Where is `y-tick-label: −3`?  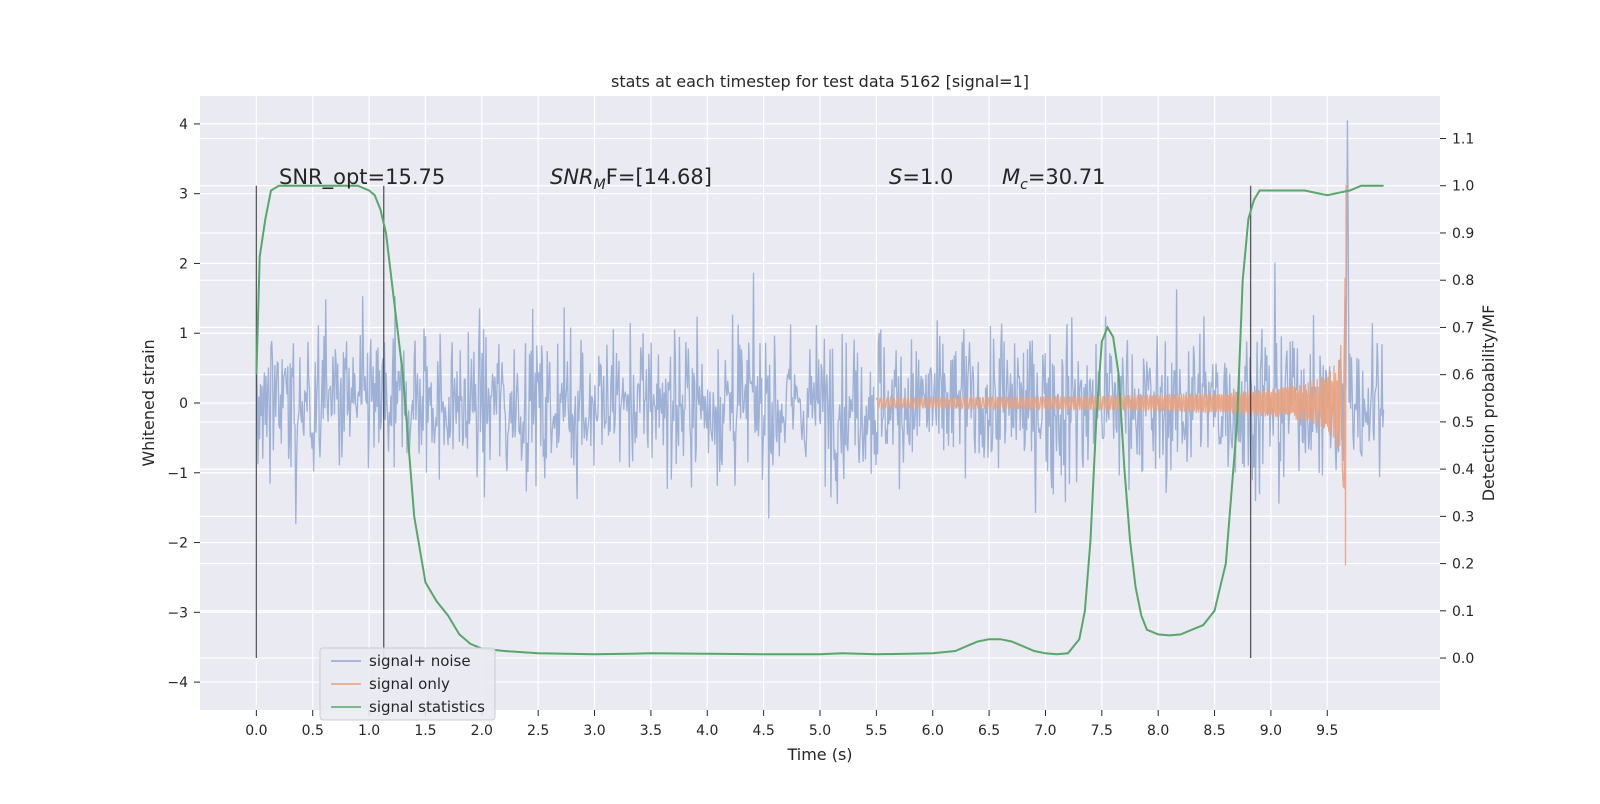 y-tick-label: −3 is located at coordinates (177, 613).